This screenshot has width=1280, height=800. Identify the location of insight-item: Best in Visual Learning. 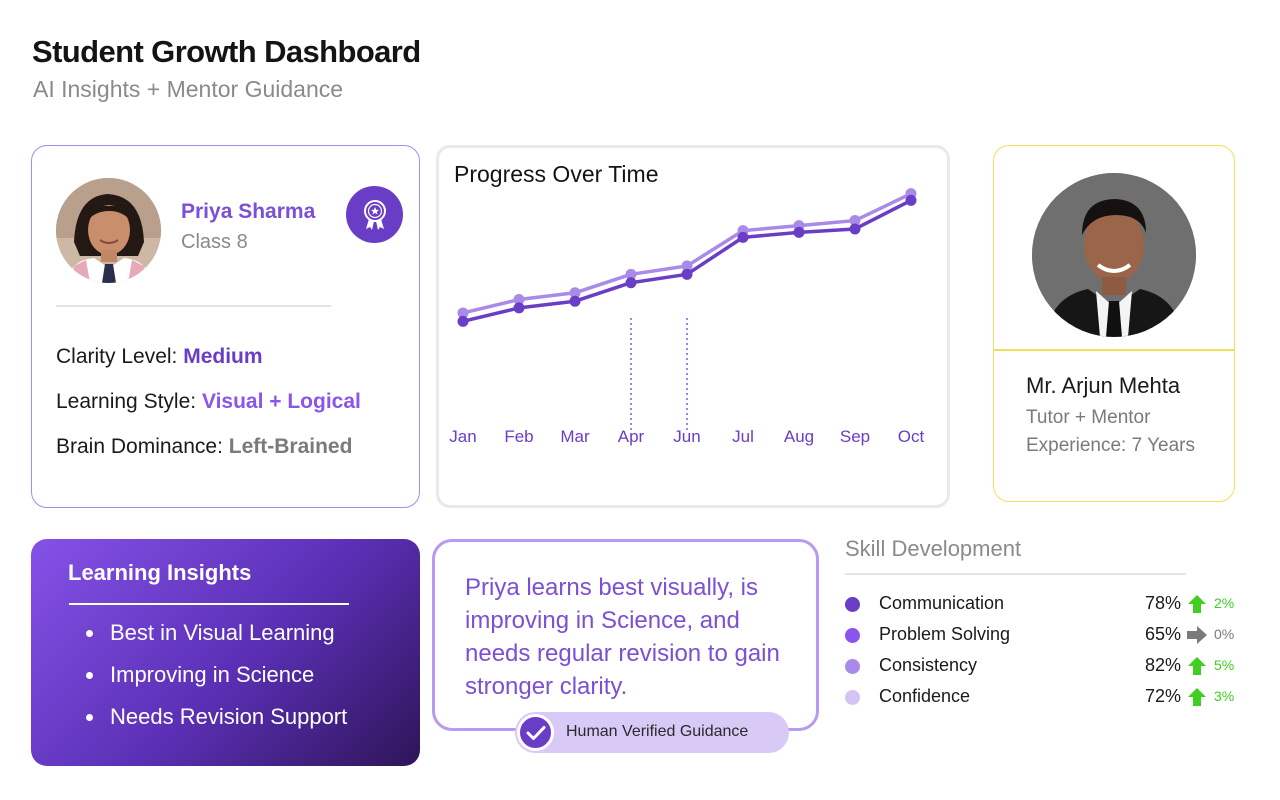
(216, 639).